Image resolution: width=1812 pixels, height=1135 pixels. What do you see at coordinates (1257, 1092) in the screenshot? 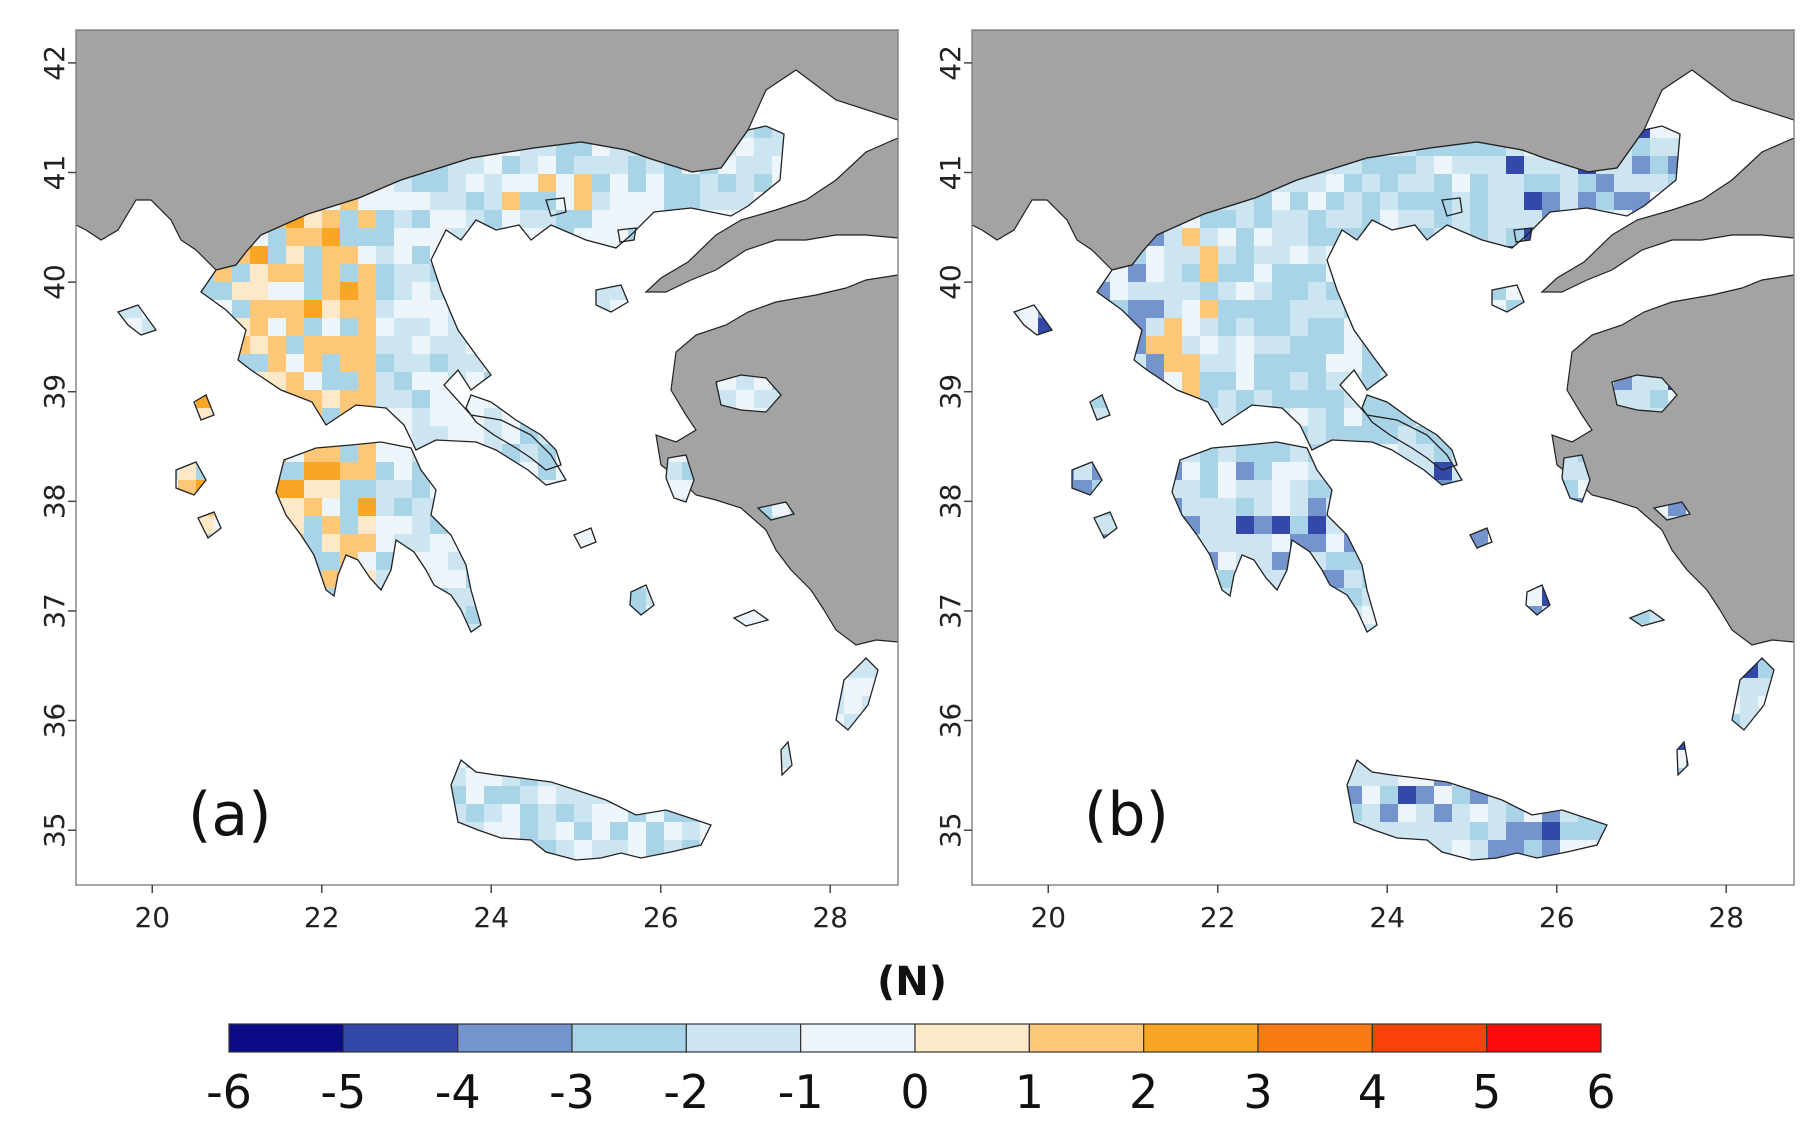
I see `colorbar-tick-label: 3` at bounding box center [1257, 1092].